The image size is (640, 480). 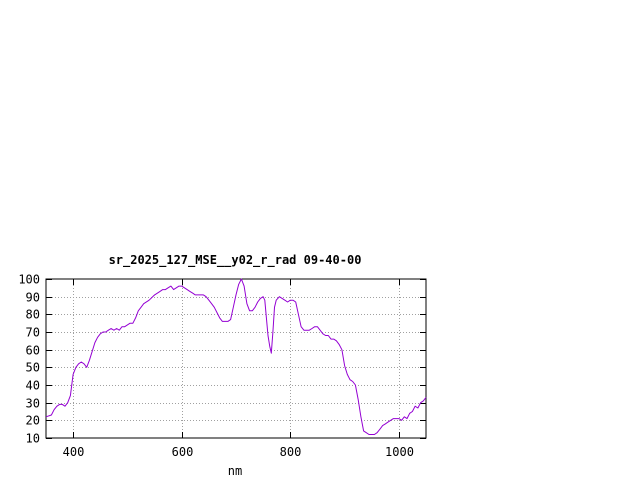 I want to click on x-tick-label: 600, so click(x=183, y=452).